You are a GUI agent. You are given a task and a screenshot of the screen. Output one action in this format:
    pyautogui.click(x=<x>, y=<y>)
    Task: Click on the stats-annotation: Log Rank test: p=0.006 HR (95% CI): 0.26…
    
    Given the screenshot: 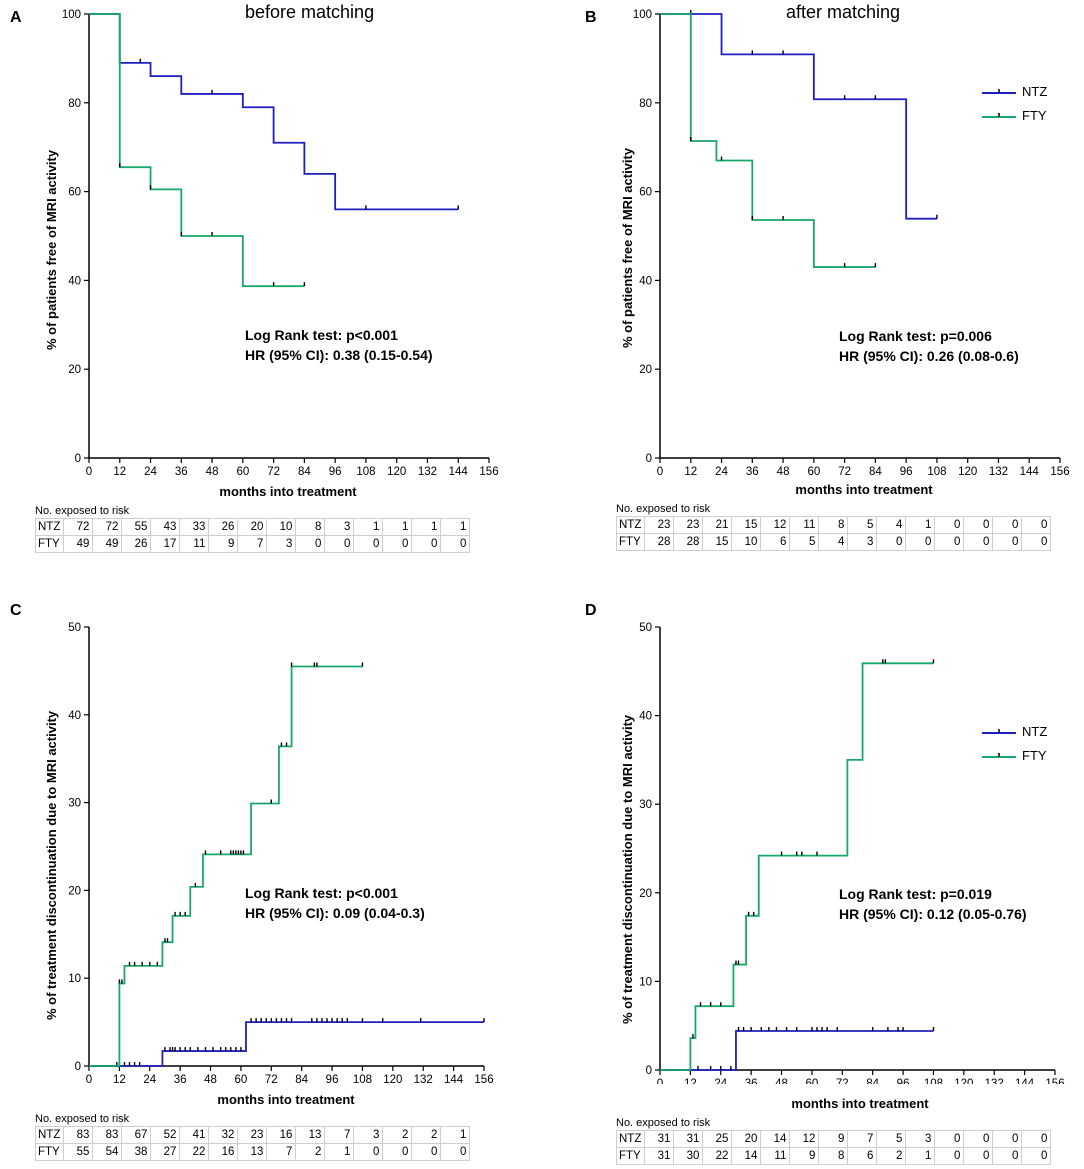 What is the action you would take?
    pyautogui.click(x=929, y=346)
    